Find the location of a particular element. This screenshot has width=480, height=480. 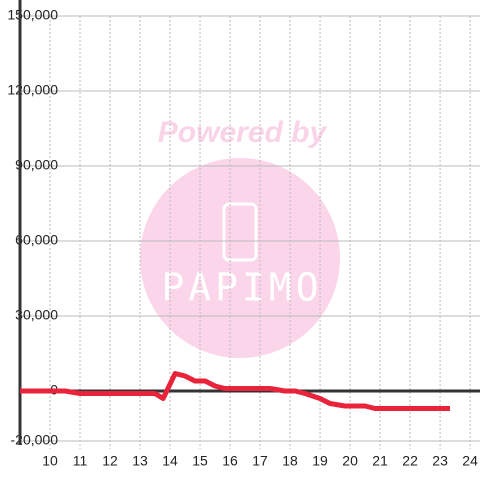

data-line is located at coordinates (235, 391).